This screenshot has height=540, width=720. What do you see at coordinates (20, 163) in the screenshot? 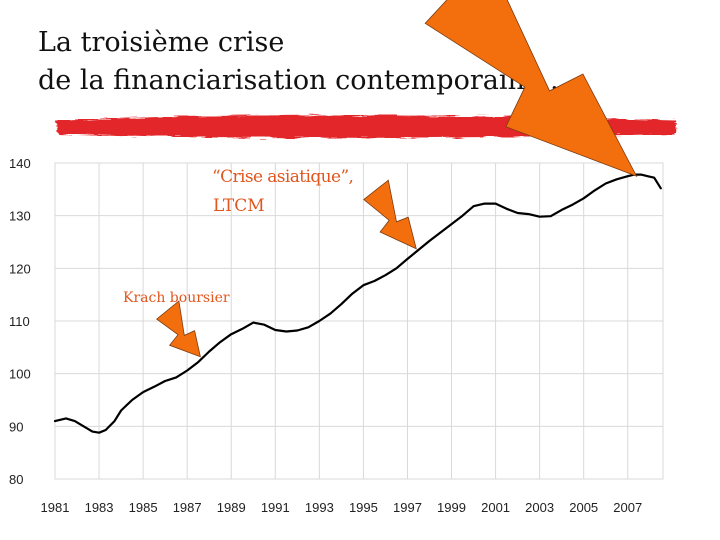
I see `y-tick-label: 140` at bounding box center [20, 163].